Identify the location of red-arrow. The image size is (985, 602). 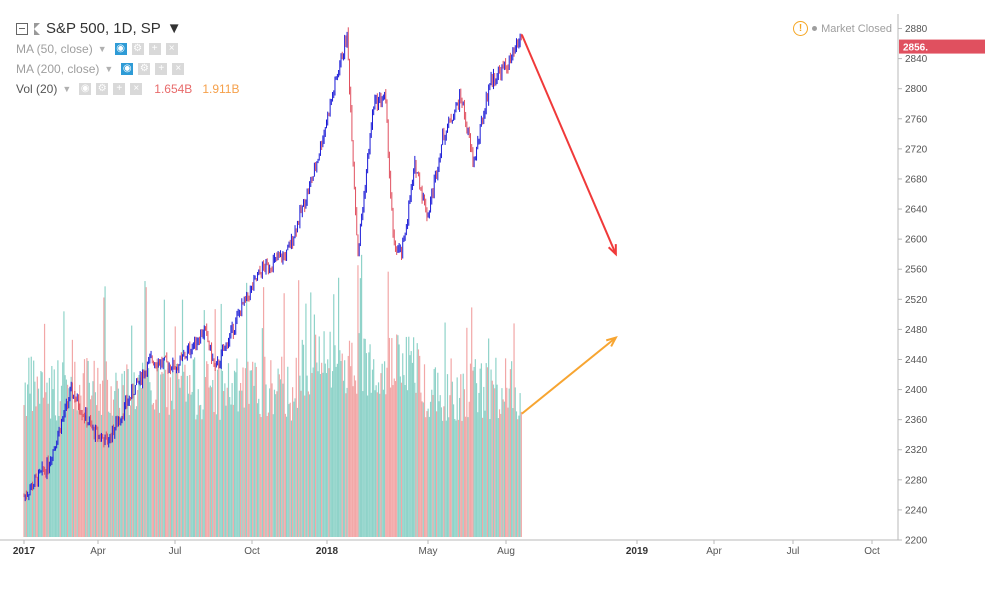
(568, 144).